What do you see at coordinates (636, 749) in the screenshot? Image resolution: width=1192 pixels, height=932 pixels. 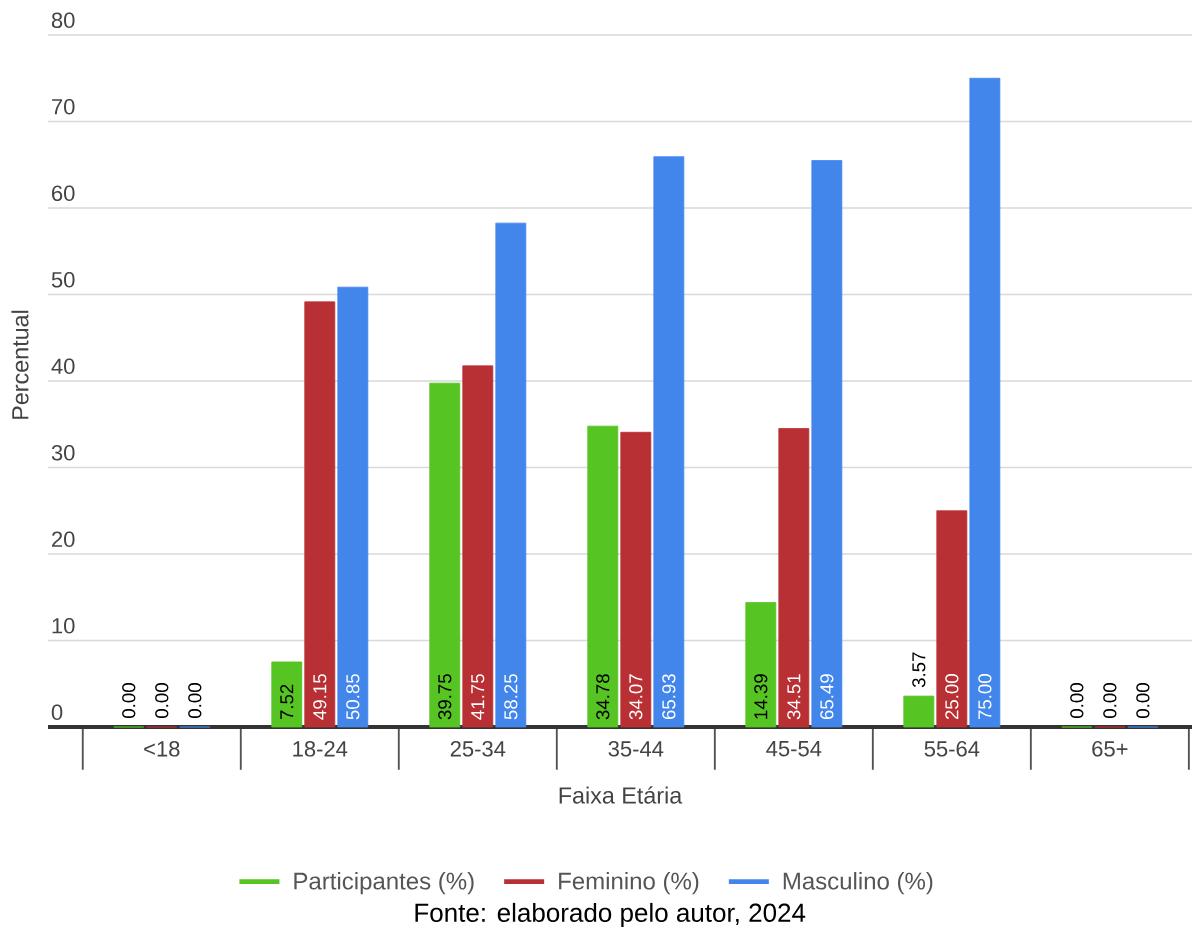 I see `x-tick-label: 35-44` at bounding box center [636, 749].